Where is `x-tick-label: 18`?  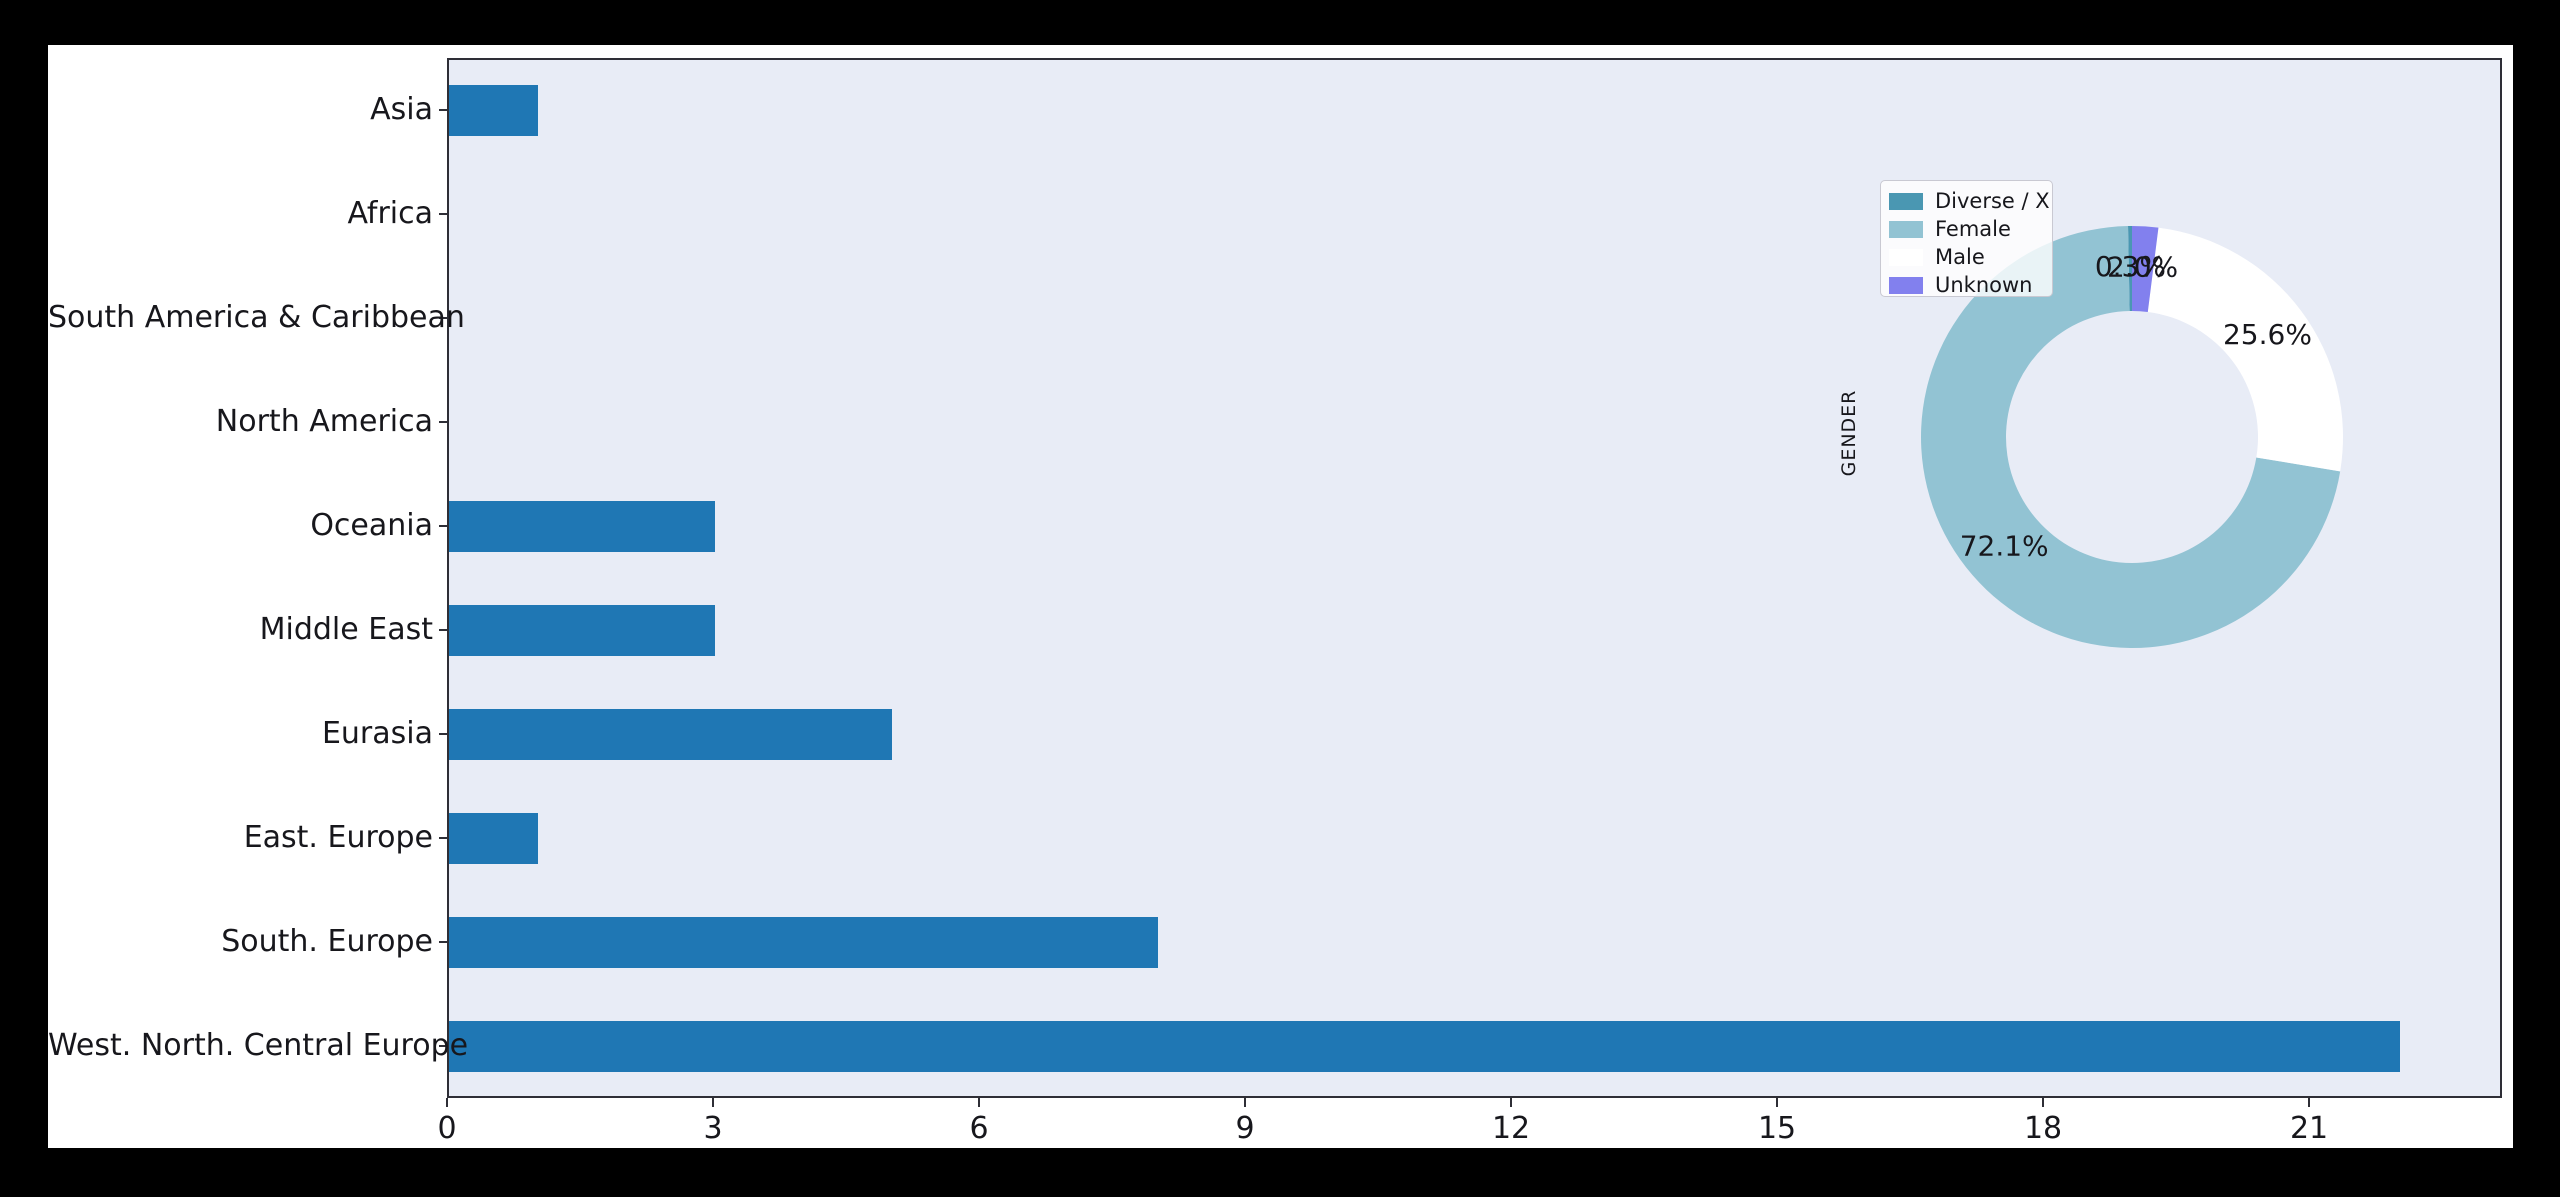 x-tick-label: 18 is located at coordinates (2043, 1128).